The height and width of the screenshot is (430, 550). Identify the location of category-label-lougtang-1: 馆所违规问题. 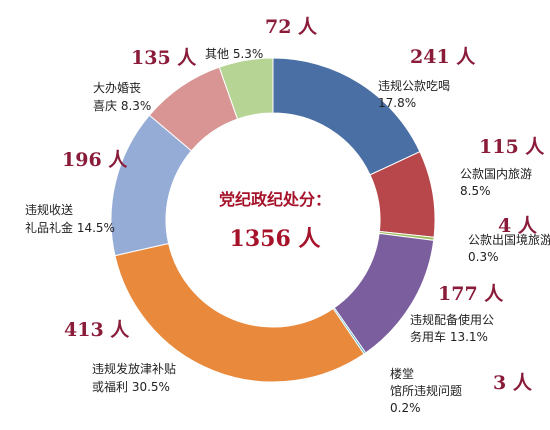
(426, 390).